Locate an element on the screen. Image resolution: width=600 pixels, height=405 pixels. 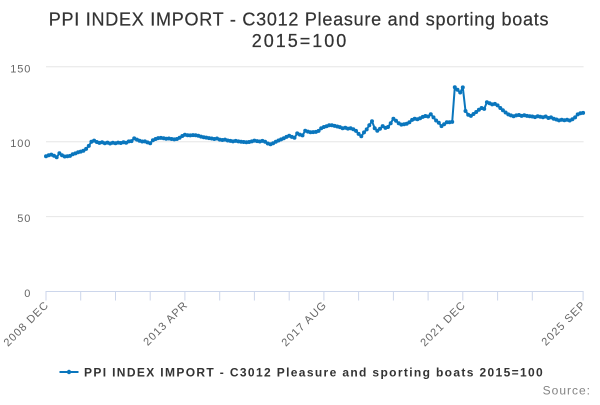
svg-text: 0 is located at coordinates (27, 294).